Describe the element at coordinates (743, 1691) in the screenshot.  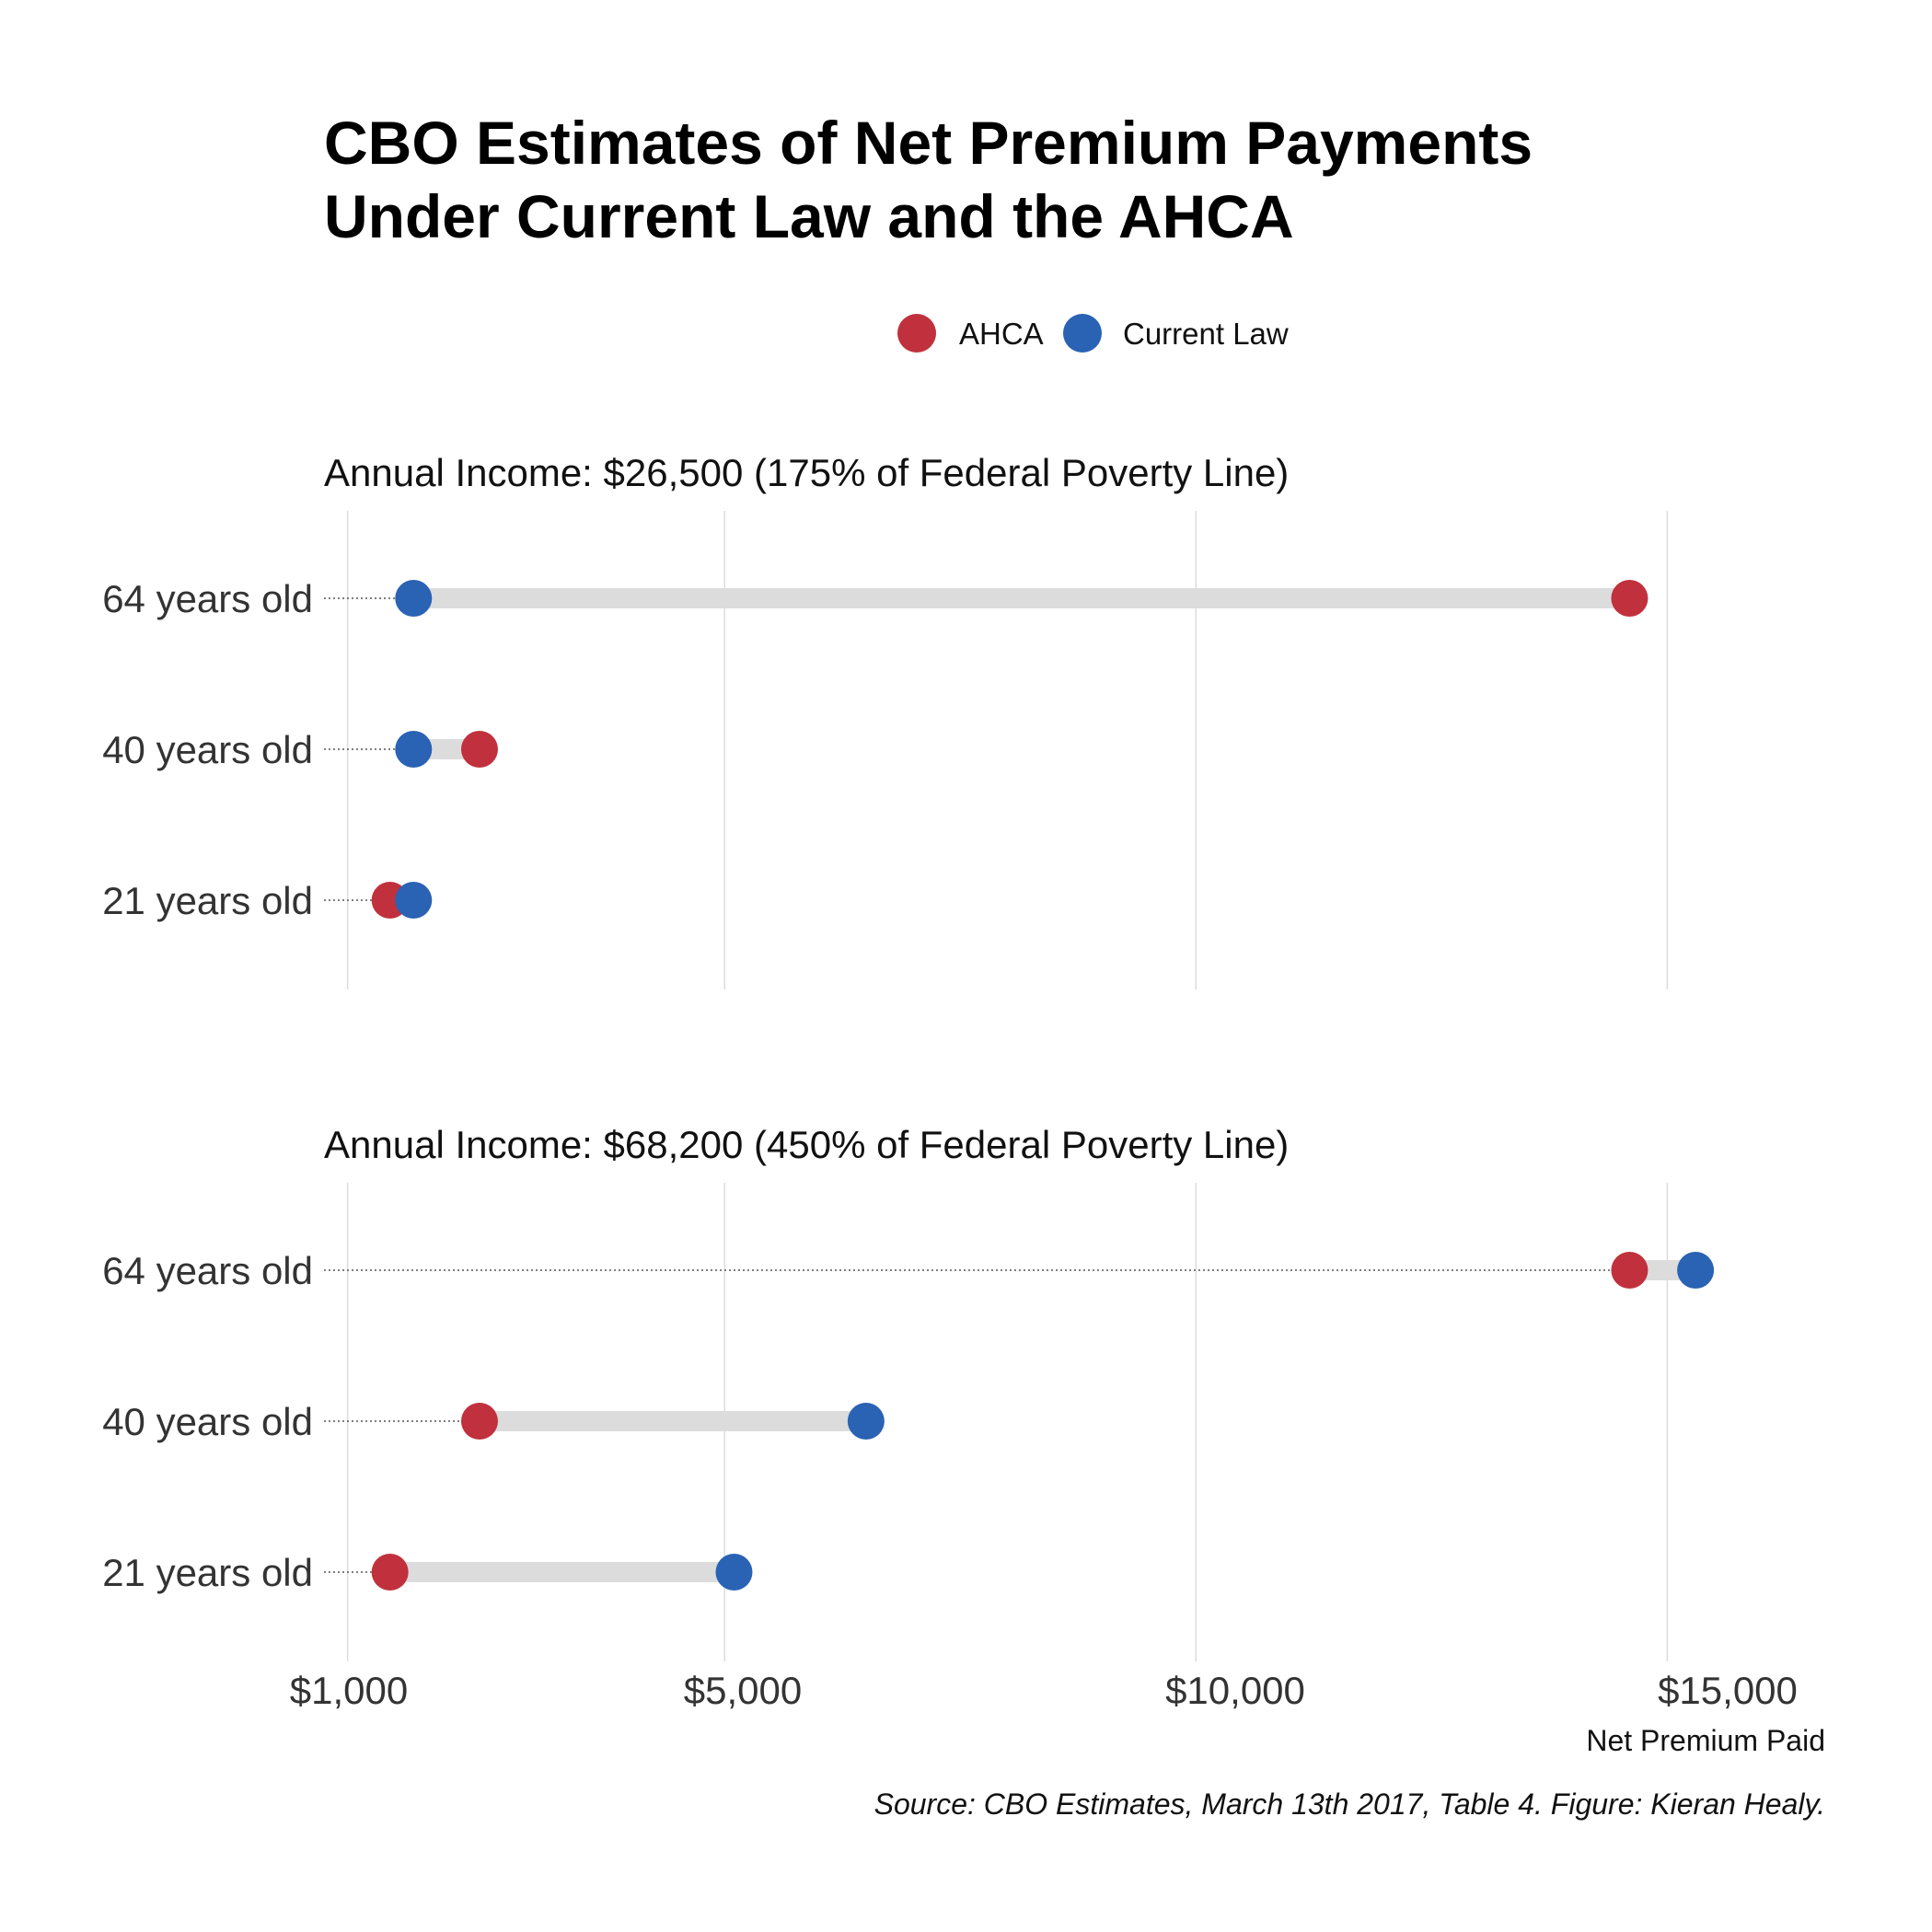
I see `x-tick-label: $5,000` at that location.